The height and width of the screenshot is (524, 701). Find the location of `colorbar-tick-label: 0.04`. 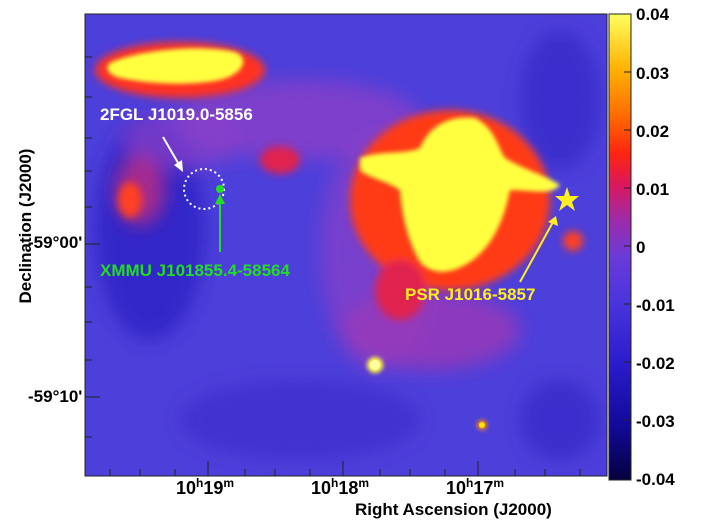

colorbar-tick-label: 0.04 is located at coordinates (653, 14).